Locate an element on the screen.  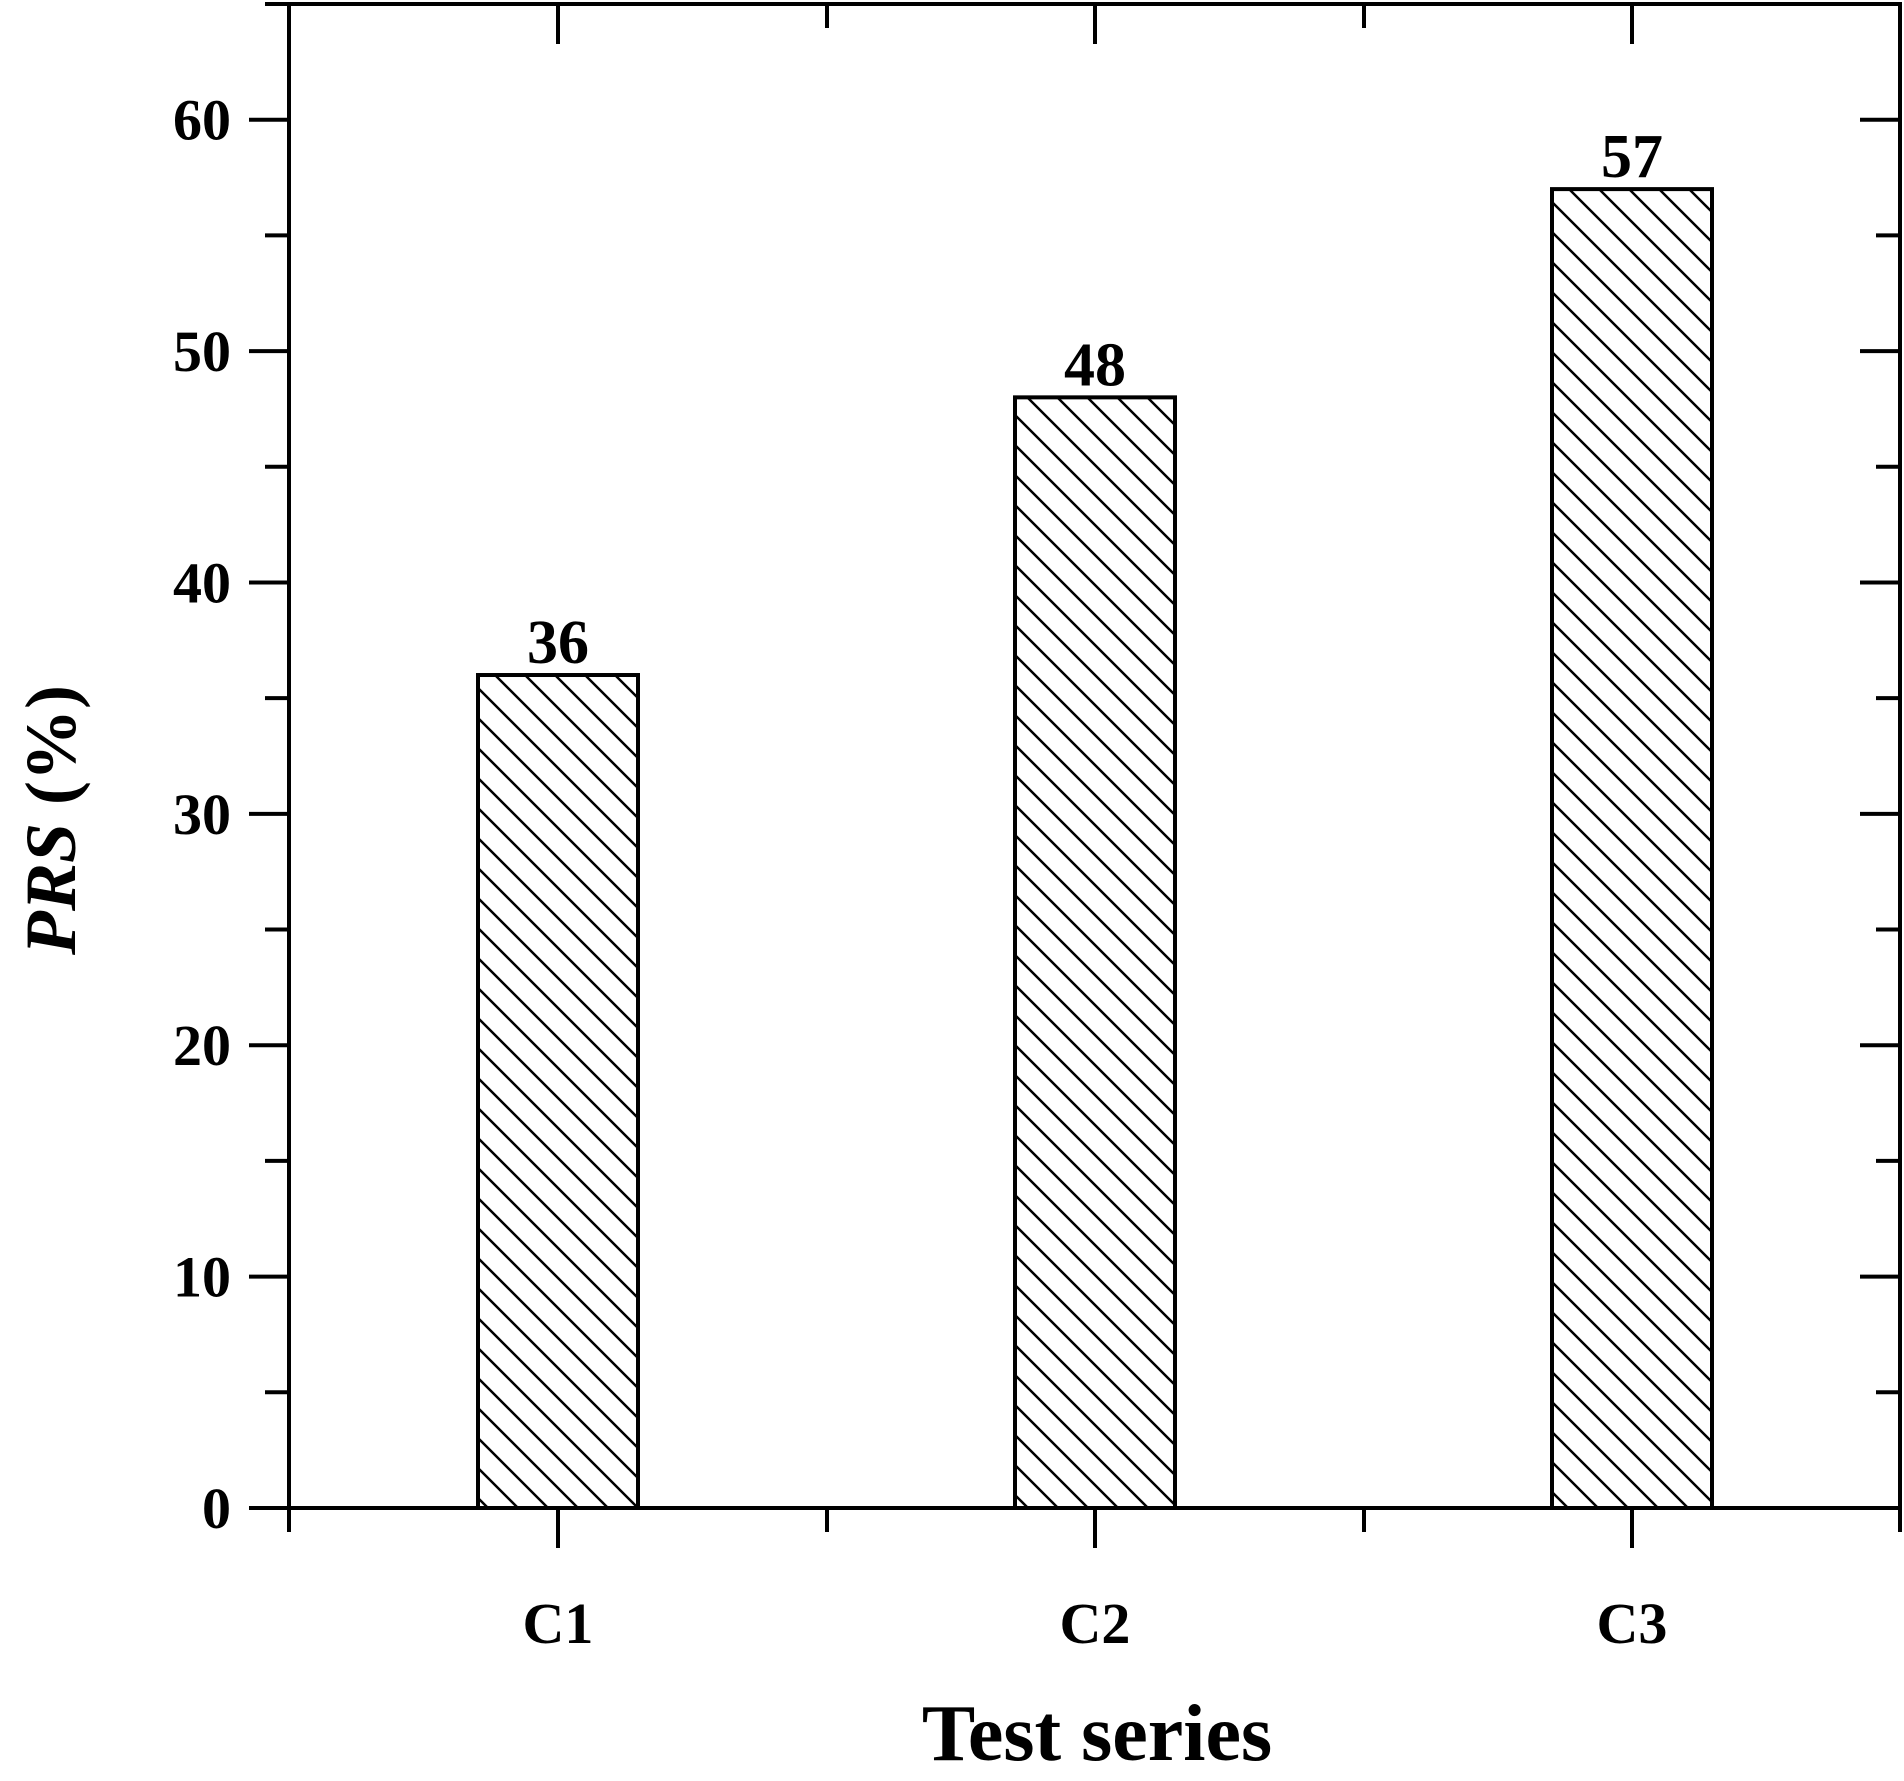
y-axis-label-unit: (%) is located at coordinates (51, 754).